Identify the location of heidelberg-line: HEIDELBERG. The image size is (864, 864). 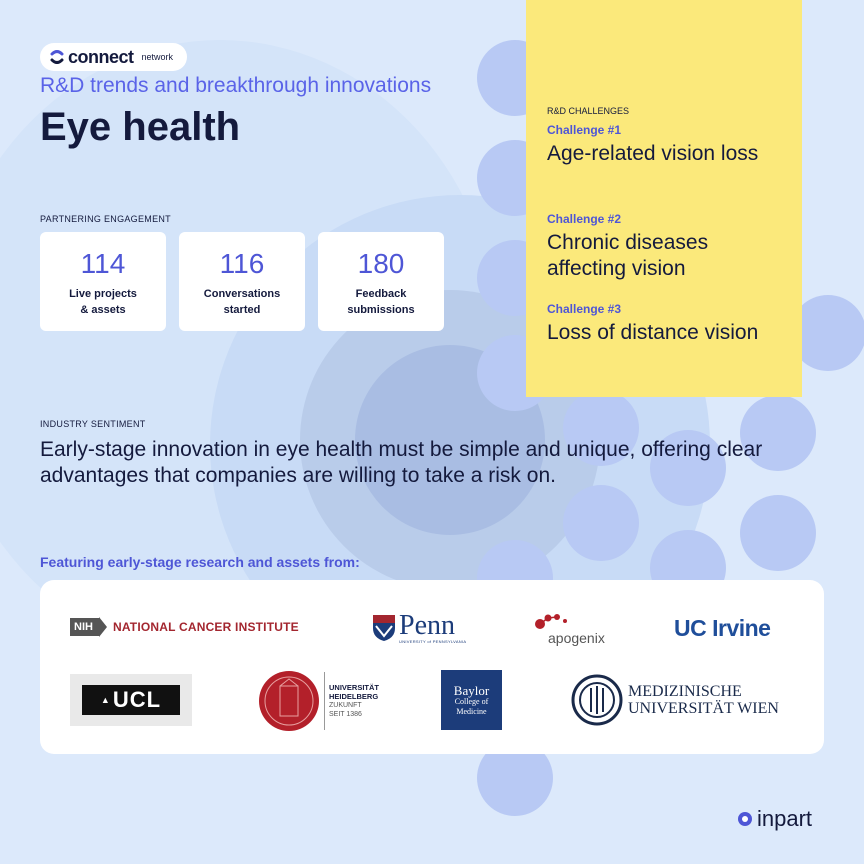
(354, 696).